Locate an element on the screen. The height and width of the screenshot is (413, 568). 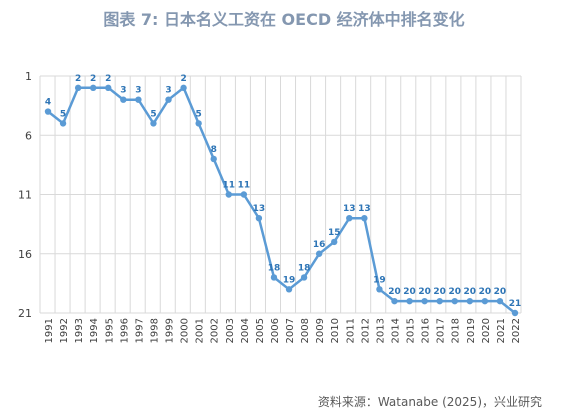
x-tick-label: 2014 is located at coordinates (395, 330).